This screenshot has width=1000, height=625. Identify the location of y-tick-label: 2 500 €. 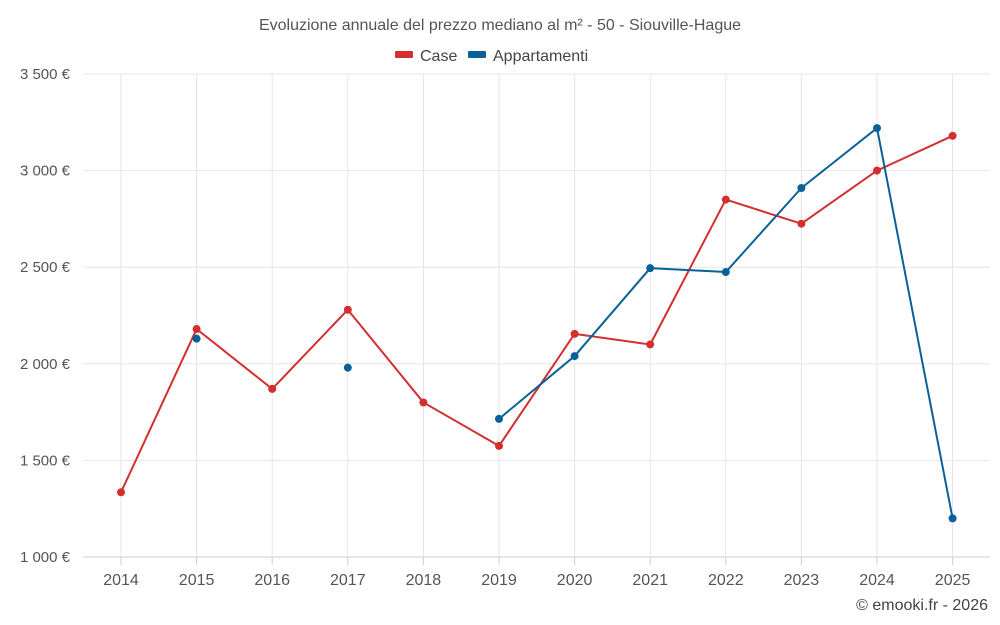
(45, 267).